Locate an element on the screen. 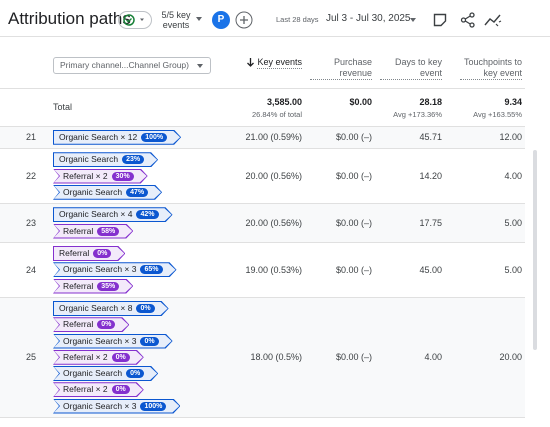 The width and height of the screenshot is (550, 427). path-step: Referral 35% is located at coordinates (142, 286).